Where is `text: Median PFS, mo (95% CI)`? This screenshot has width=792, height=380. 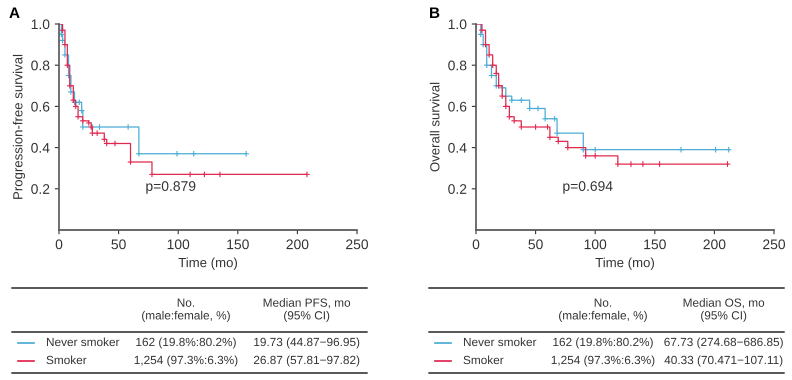 text: Median PFS, mo (95% CI) is located at coordinates (307, 310).